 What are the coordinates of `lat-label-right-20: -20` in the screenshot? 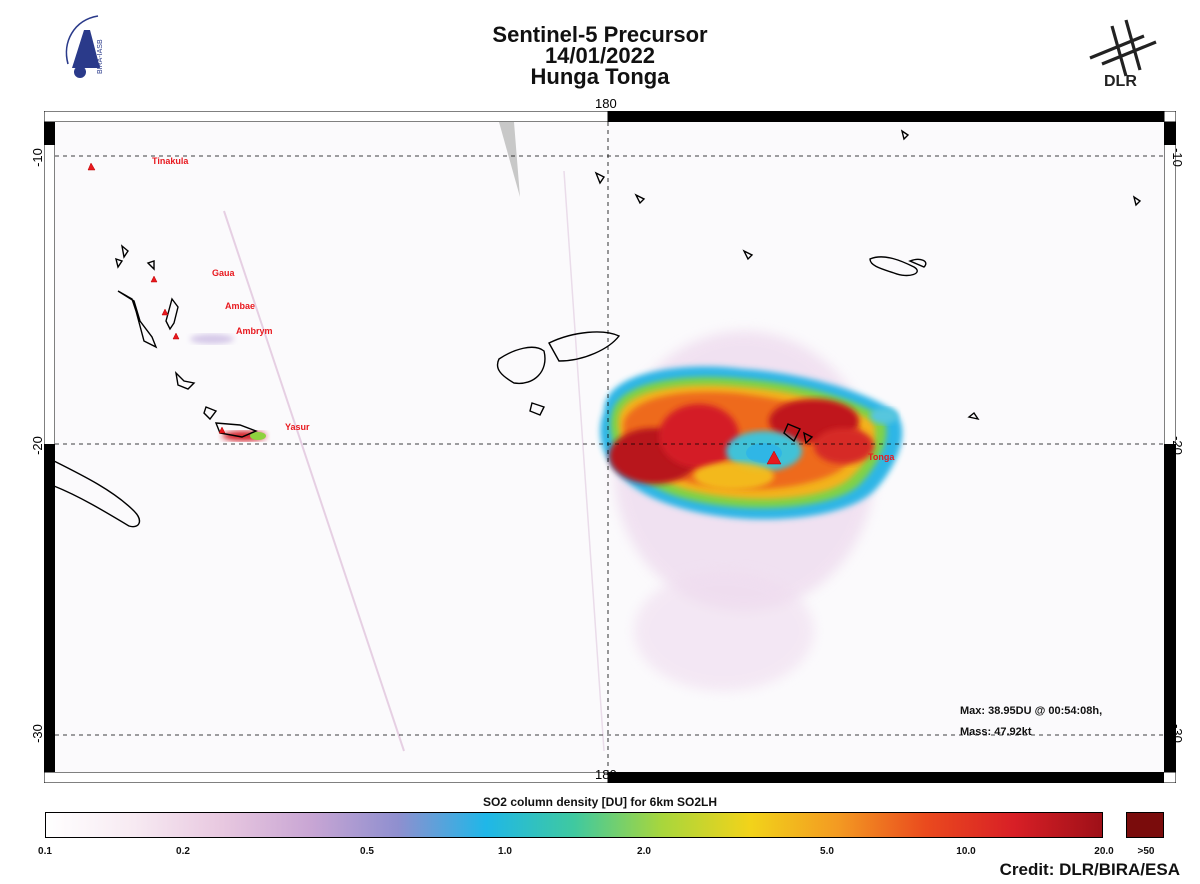 It's located at (1177, 445).